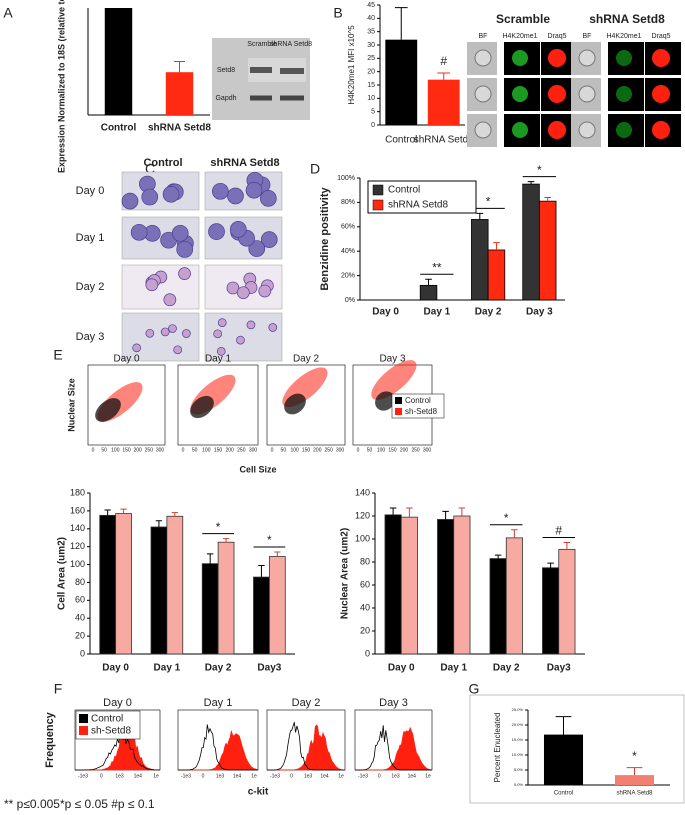  I want to click on histogram-title: Day 2, so click(306, 703).